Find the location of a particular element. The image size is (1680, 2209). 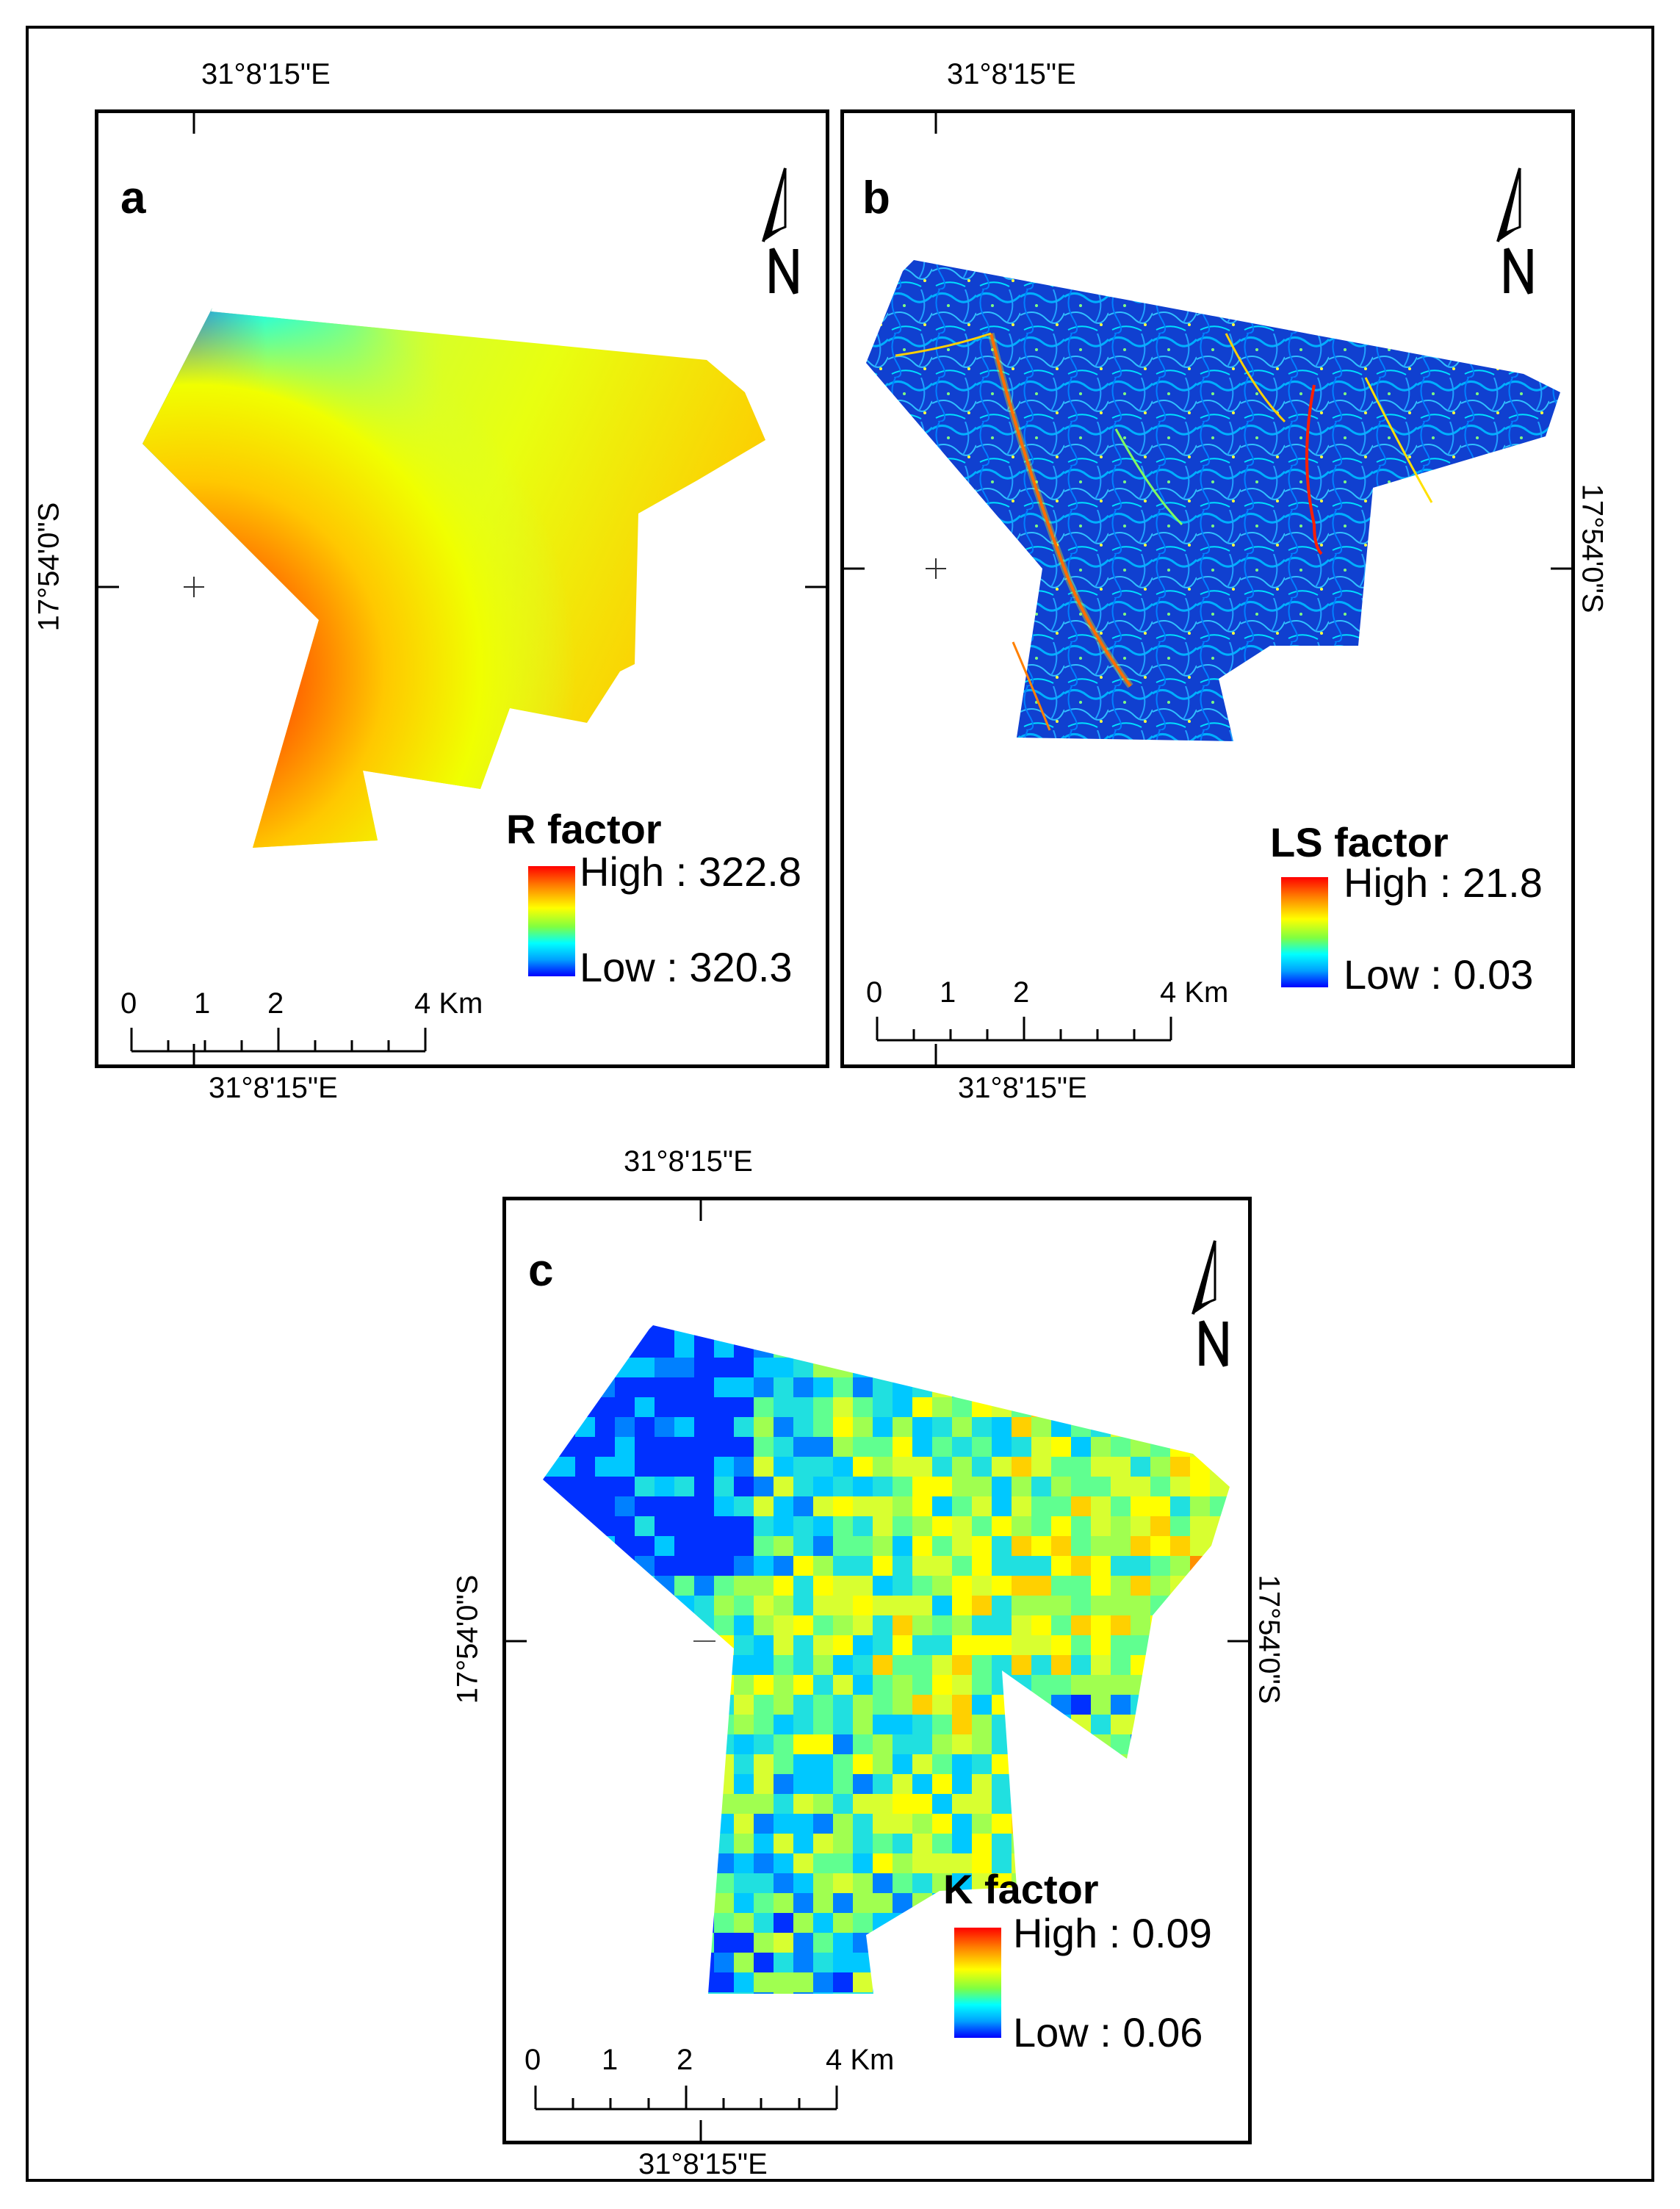

legend-color-ramp-c is located at coordinates (977, 1983).